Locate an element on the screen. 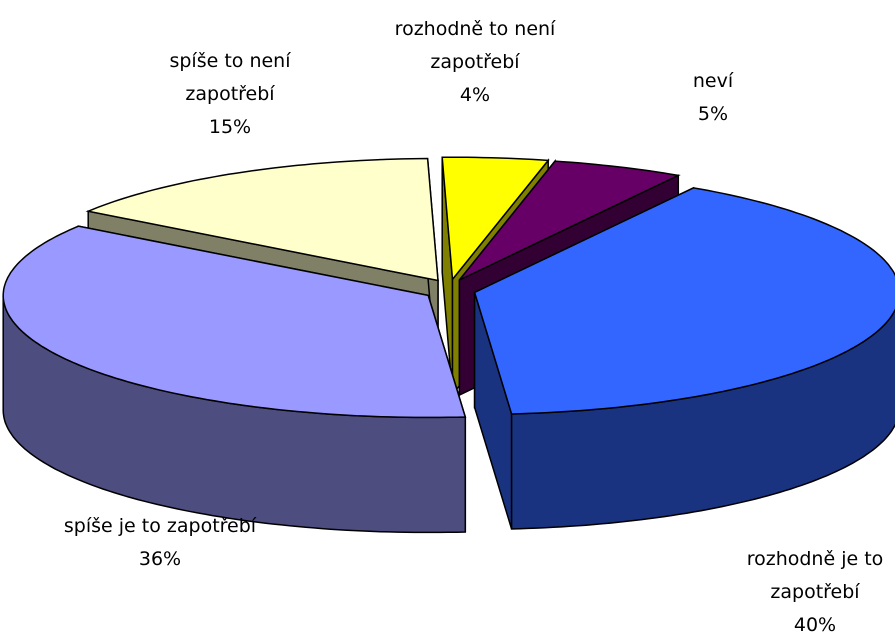 The height and width of the screenshot is (642, 895). value-label: 40% is located at coordinates (815, 625).